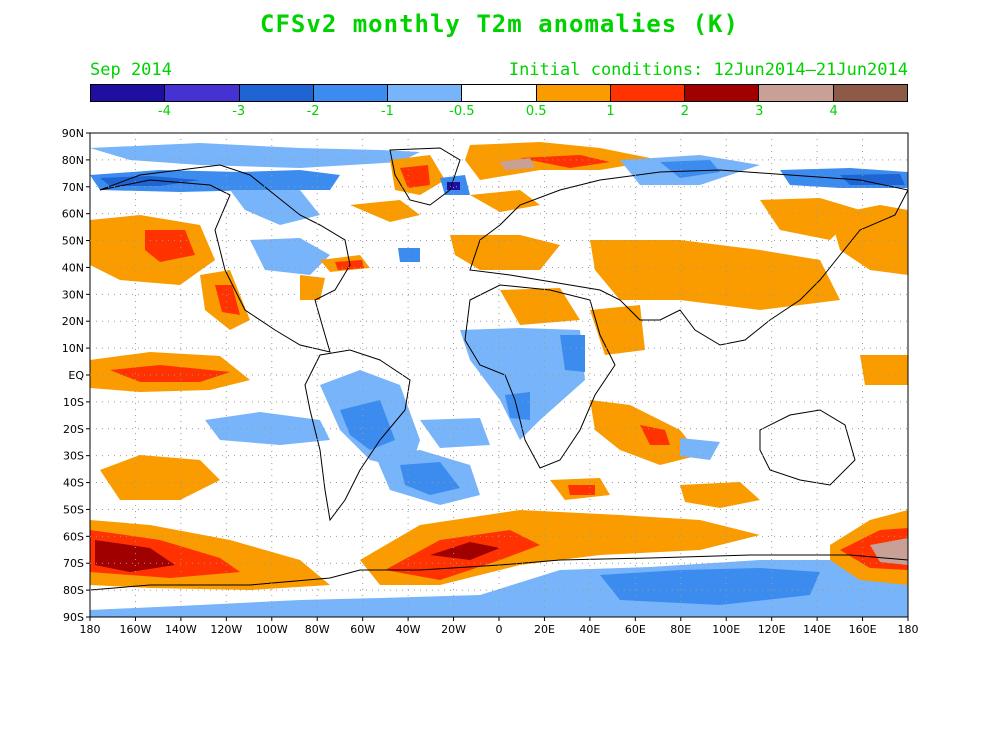  I want to click on lon-label: 20E, so click(544, 629).